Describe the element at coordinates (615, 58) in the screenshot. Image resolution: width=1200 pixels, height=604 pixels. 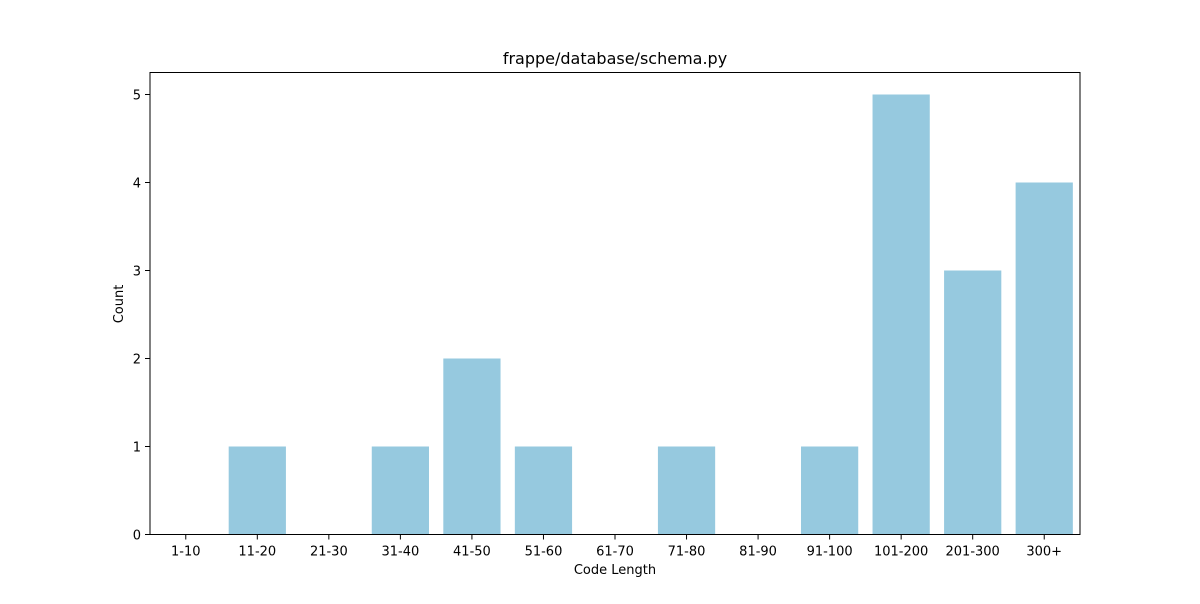
I see `chart-title: frappe/database/schema.py` at that location.